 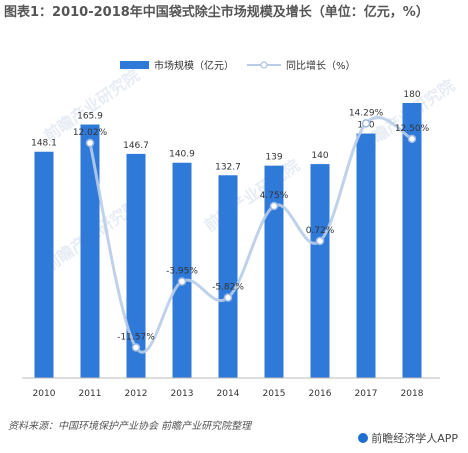 What do you see at coordinates (319, 156) in the screenshot?
I see `bar-value-label: 140` at bounding box center [319, 156].